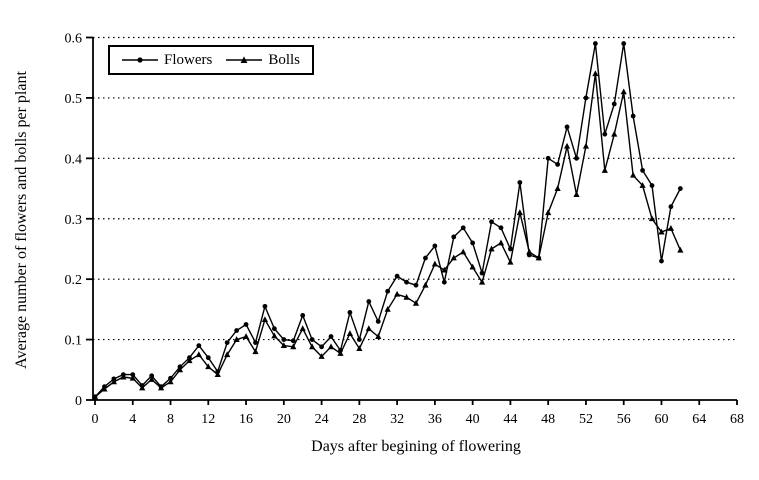 This screenshot has height=480, width=759. I want to click on legend: Flowers Bolls, so click(211, 60).